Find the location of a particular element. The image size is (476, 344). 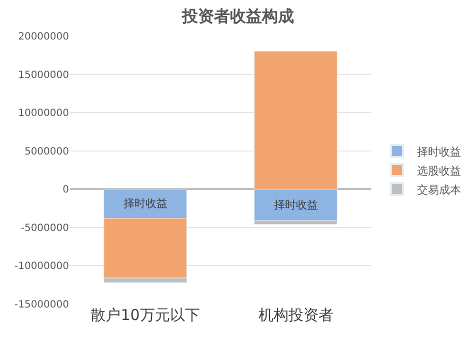

legend-label: 择时收益 is located at coordinates (439, 151).